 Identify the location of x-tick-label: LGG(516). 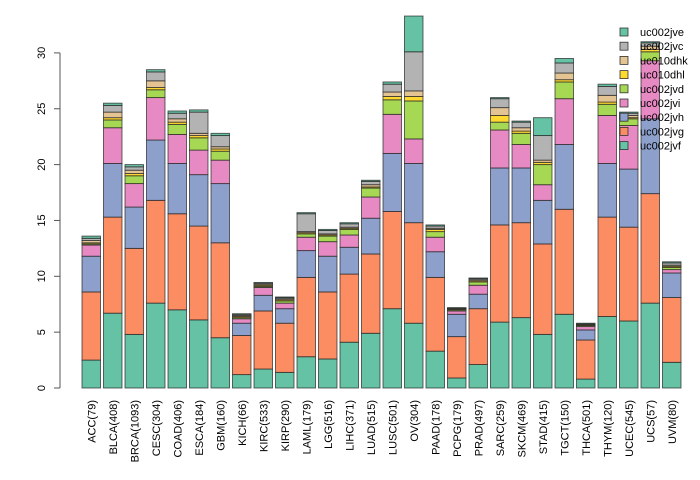
(329, 424).